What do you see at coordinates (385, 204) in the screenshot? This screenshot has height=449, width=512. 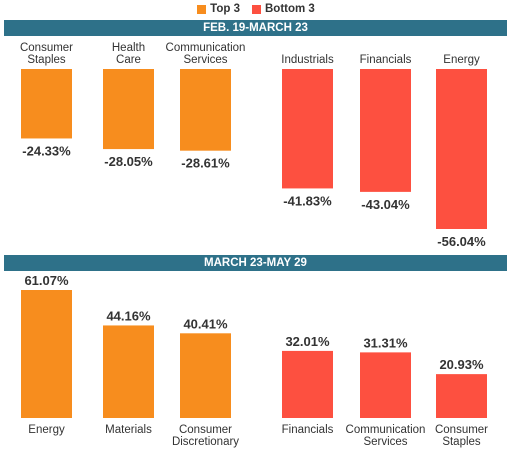 I see `value-label: -43.04%` at bounding box center [385, 204].